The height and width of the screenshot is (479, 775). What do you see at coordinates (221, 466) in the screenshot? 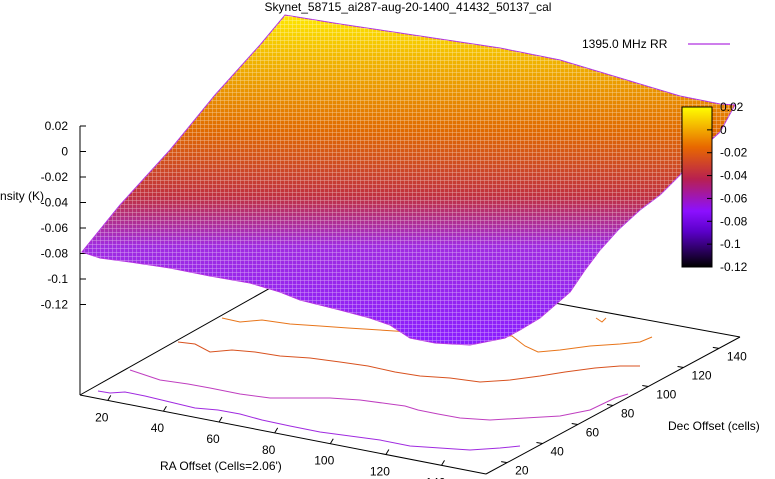
I see `x-axis-label: RA Offset (Cells=2.06')` at bounding box center [221, 466].